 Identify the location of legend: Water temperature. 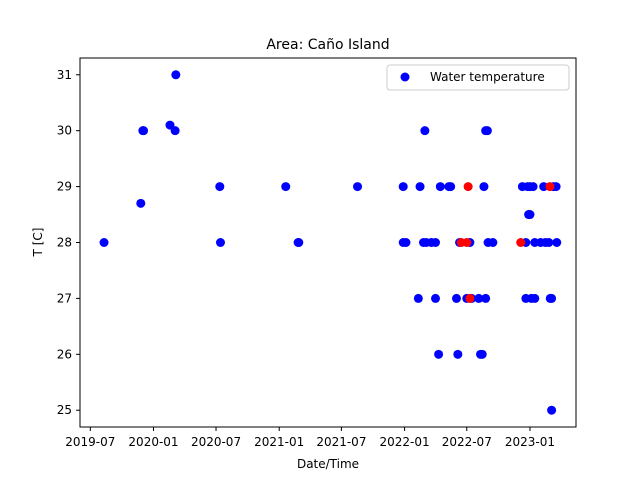
(478, 77).